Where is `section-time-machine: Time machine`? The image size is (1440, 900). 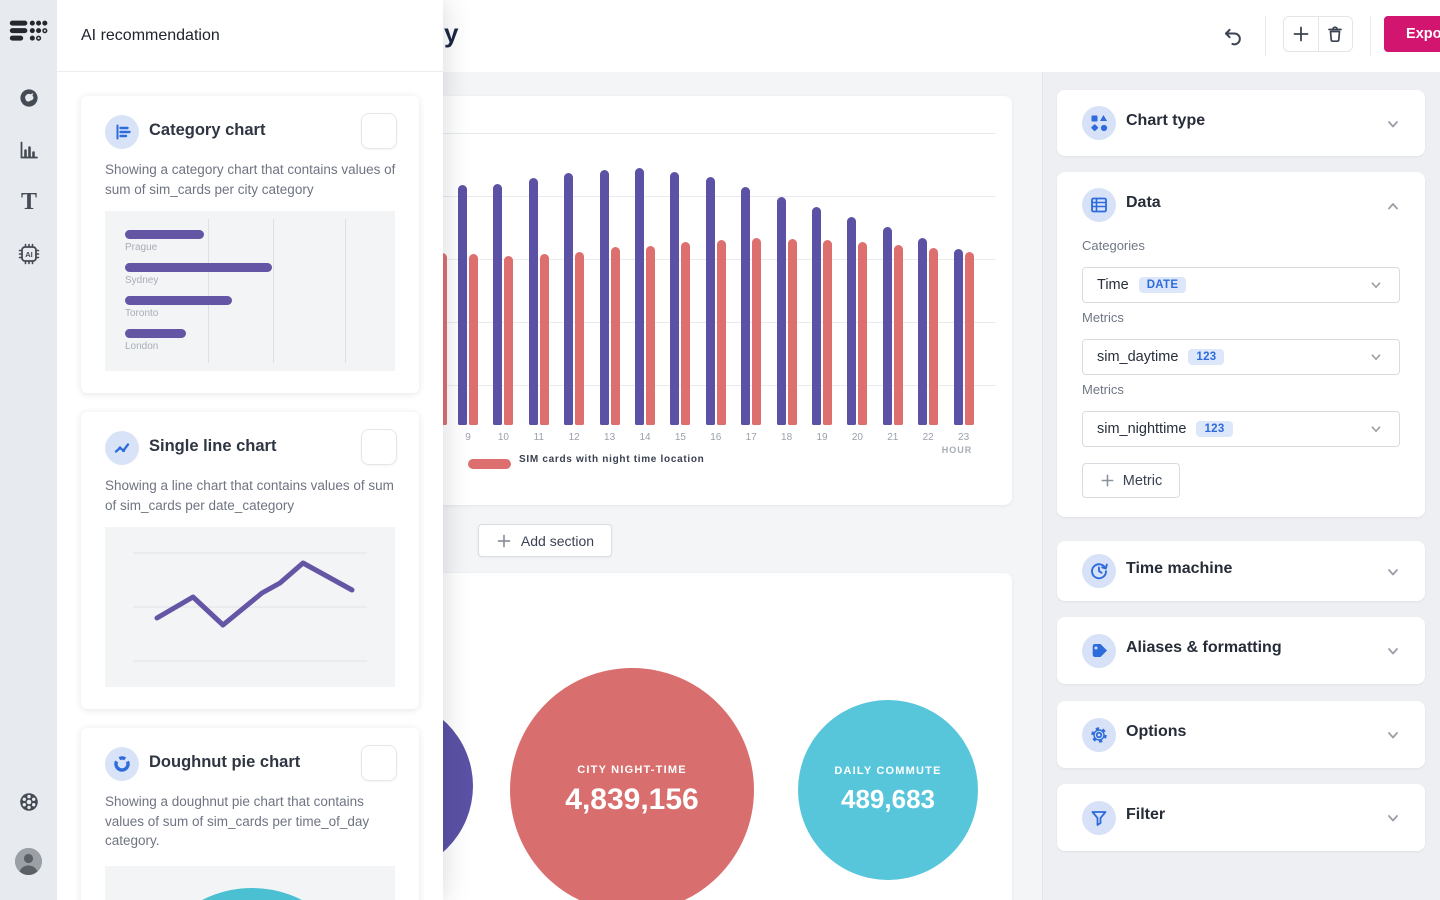
section-time-machine: Time machine is located at coordinates (1241, 571).